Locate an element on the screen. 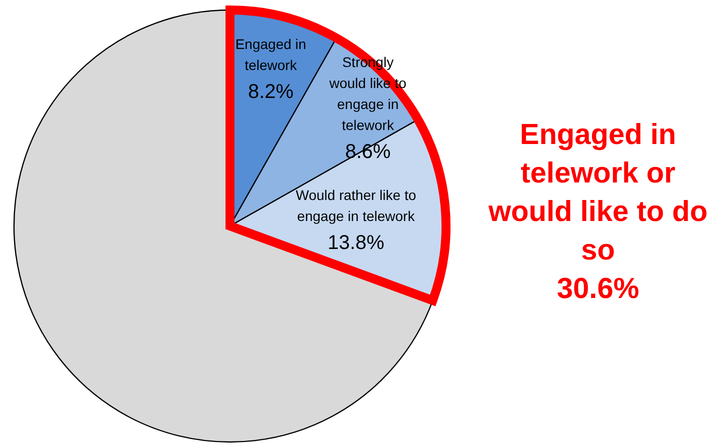  slice-label: Would rather like to engage in telework is located at coordinates (356, 205).